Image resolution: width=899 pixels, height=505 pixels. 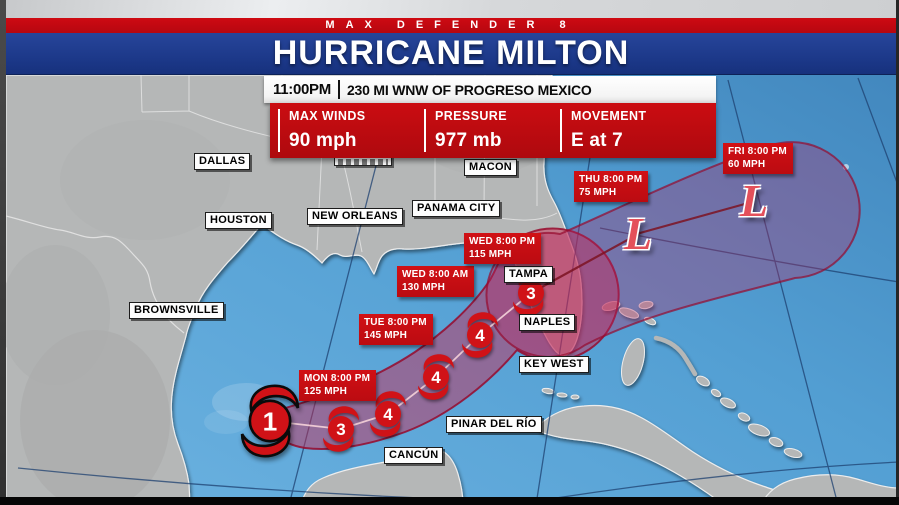 What do you see at coordinates (424, 287) in the screenshot?
I see `forecast-wind: 130 MPH` at bounding box center [424, 287].